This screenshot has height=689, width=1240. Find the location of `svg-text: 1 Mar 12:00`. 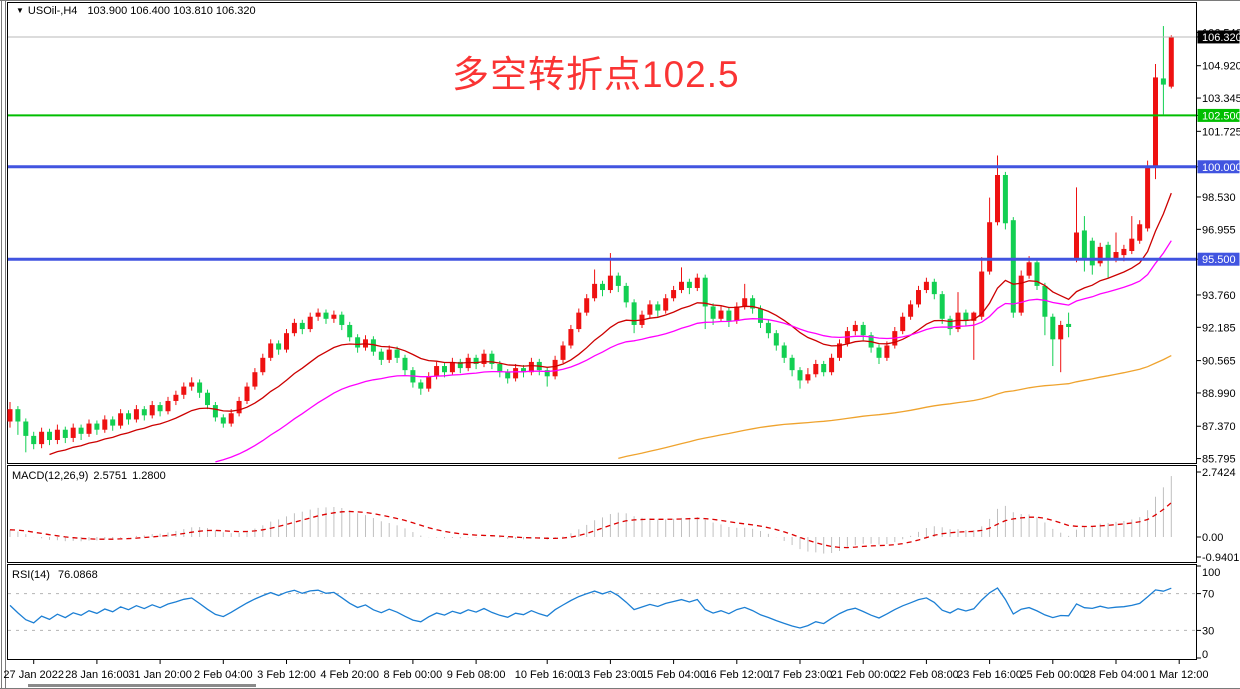

svg-text: 1 Mar 12:00 is located at coordinates (1179, 675).